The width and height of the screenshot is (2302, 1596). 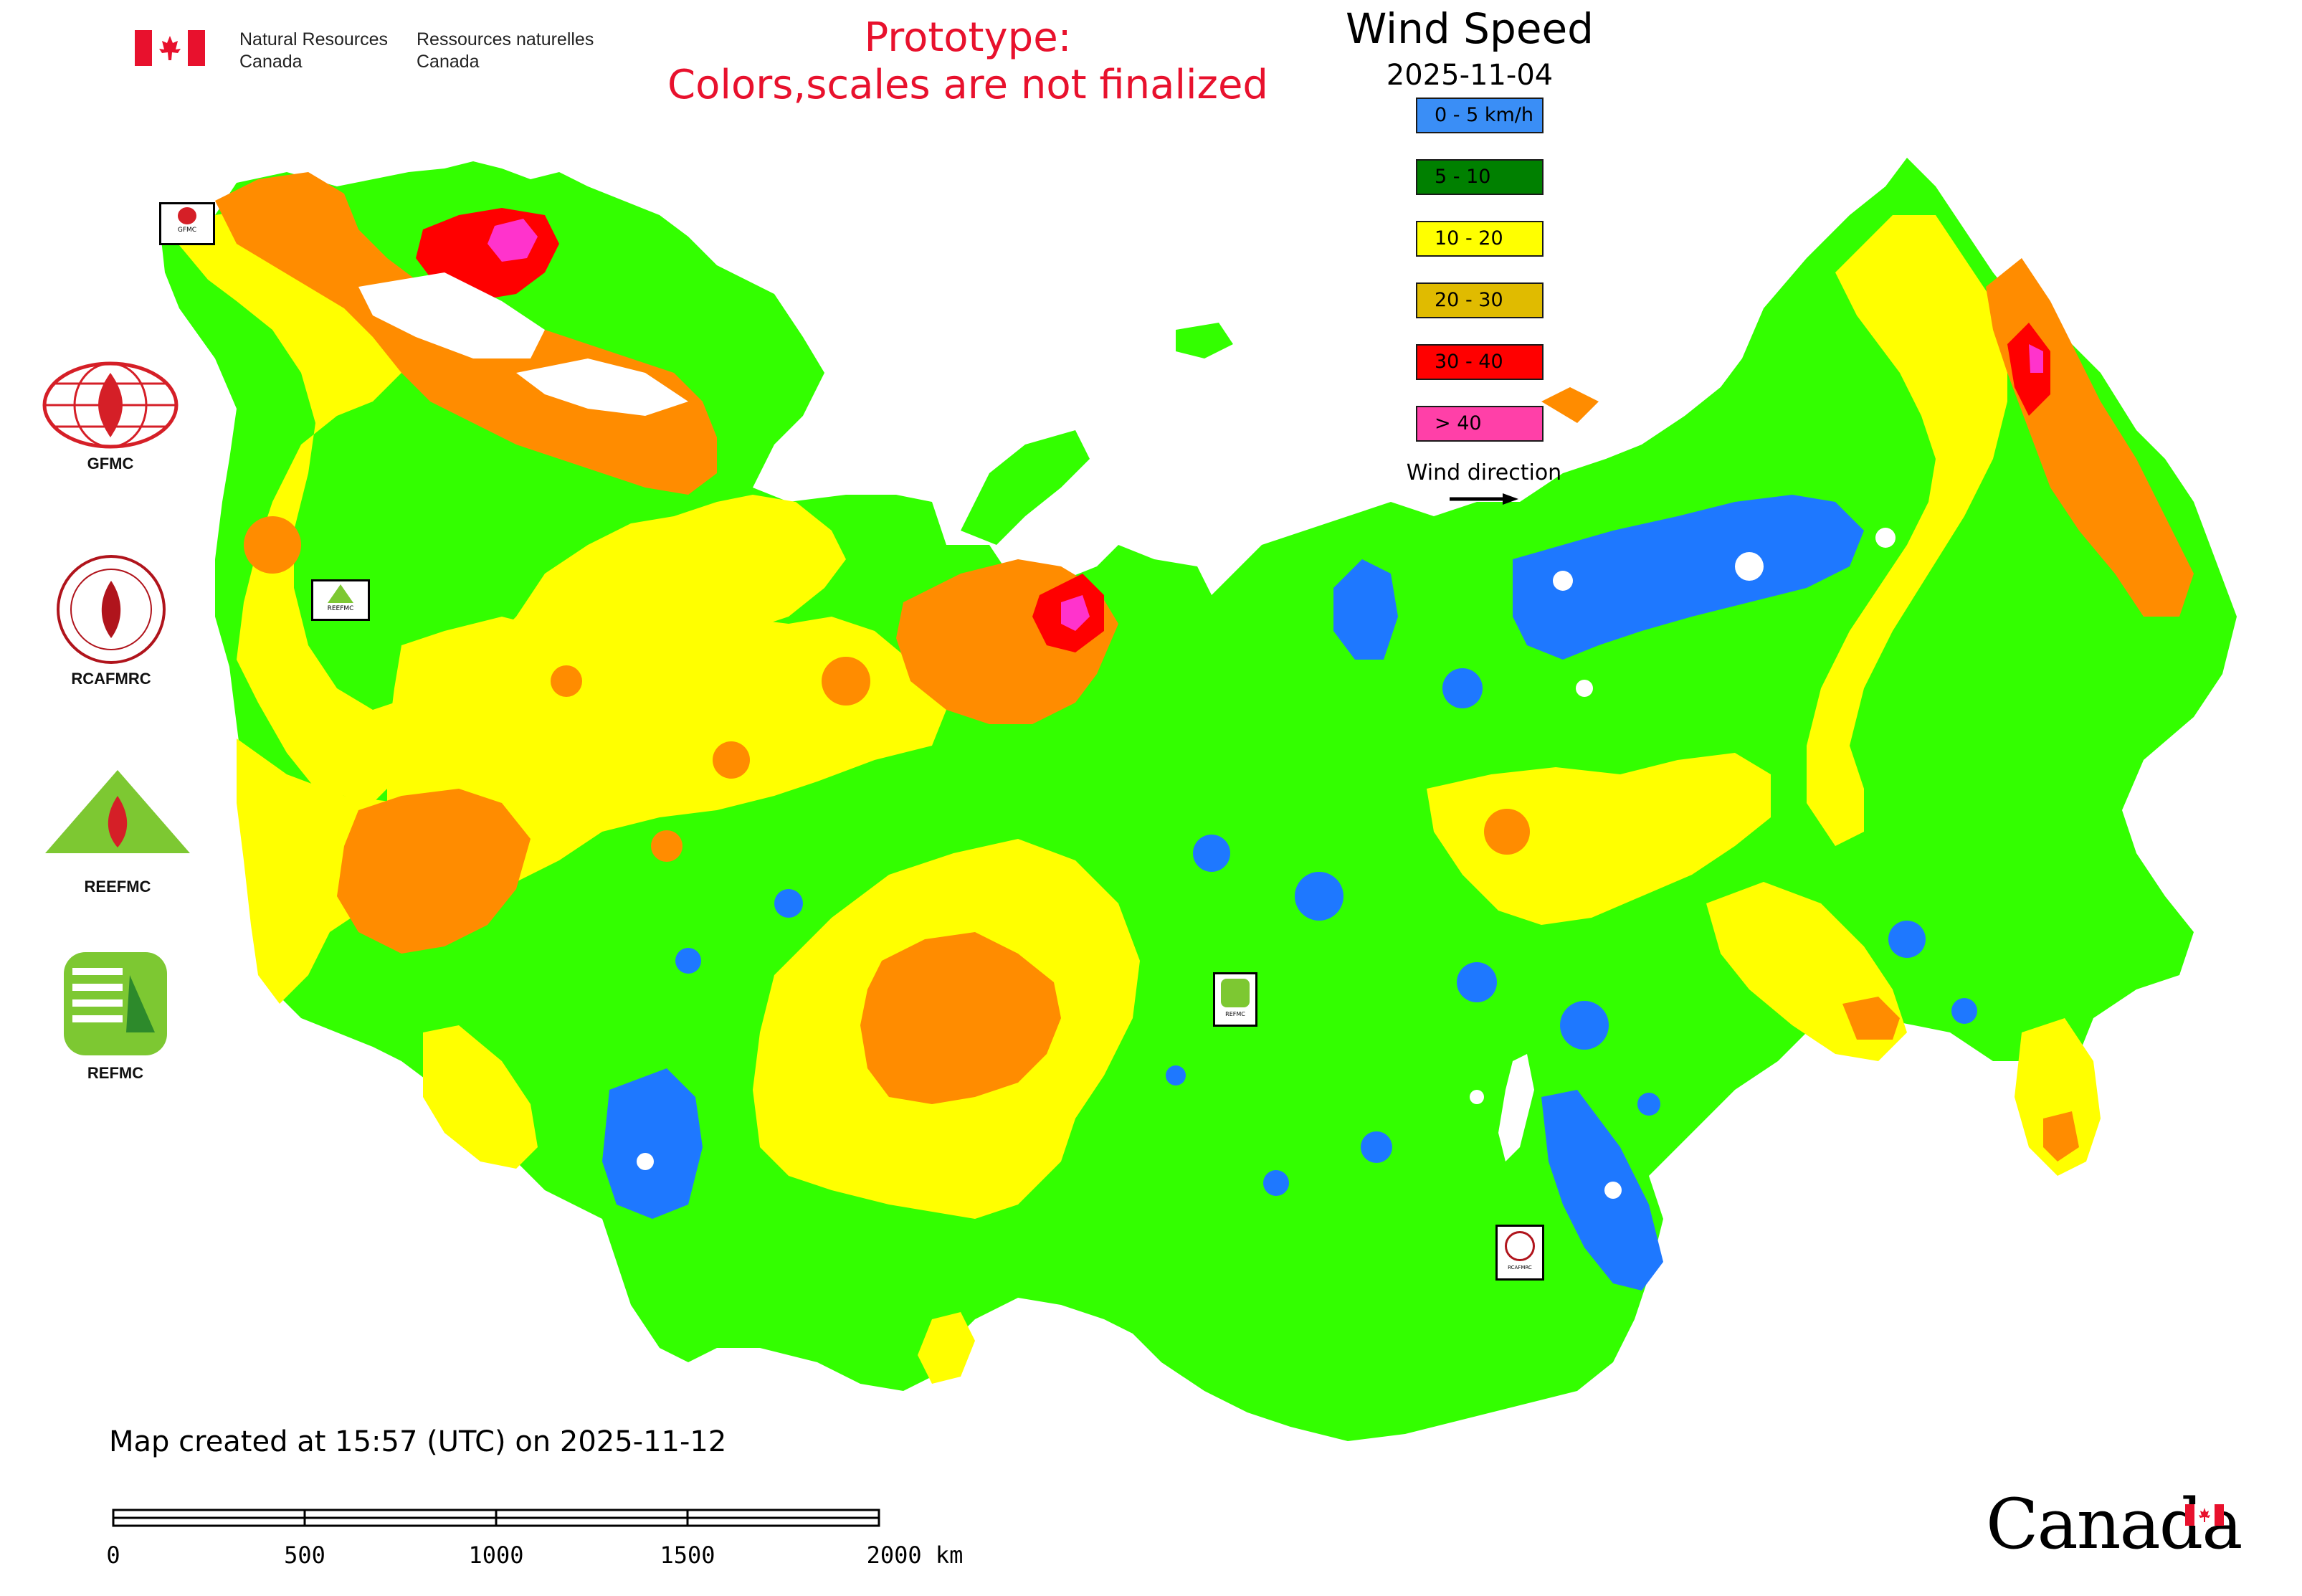 What do you see at coordinates (1907, 530) in the screenshot?
I see `zone-yellow-fareast` at bounding box center [1907, 530].